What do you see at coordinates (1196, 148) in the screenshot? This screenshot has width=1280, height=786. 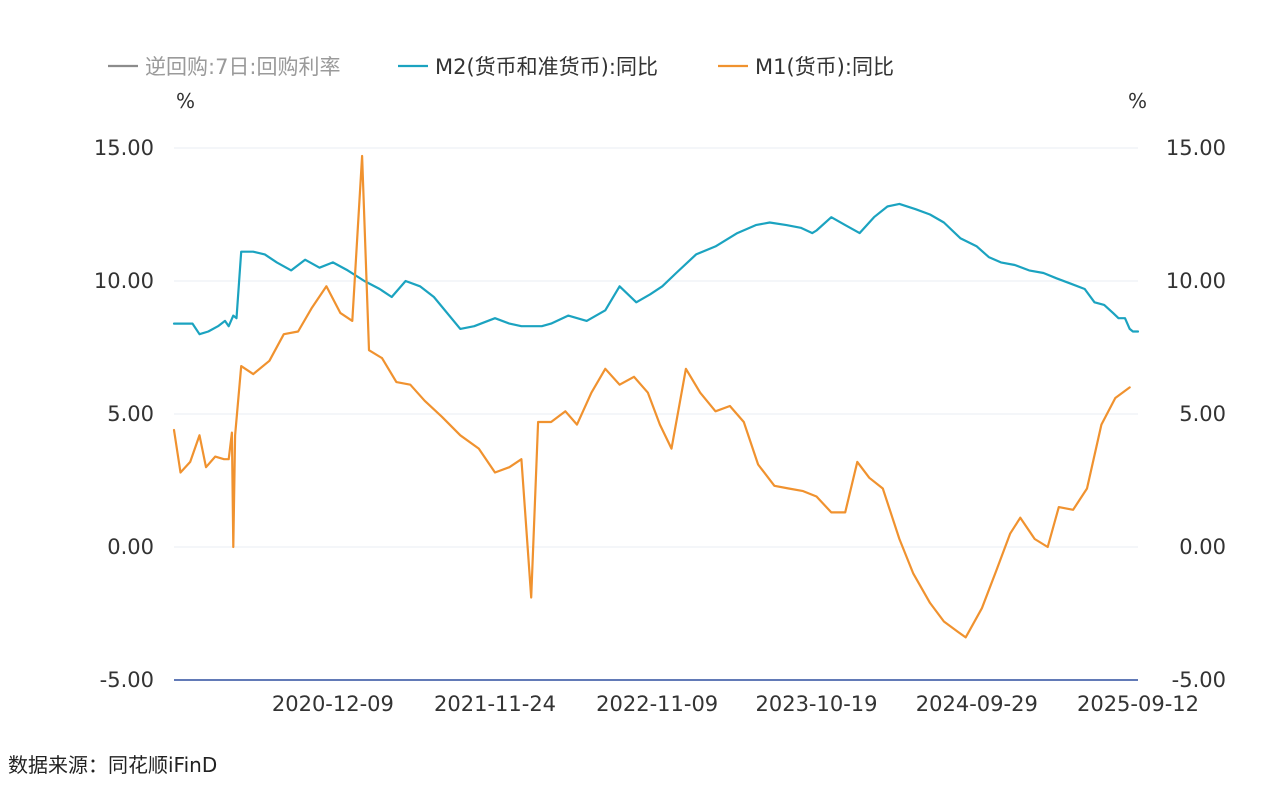 I see `right-tick-label: 15.00` at bounding box center [1196, 148].